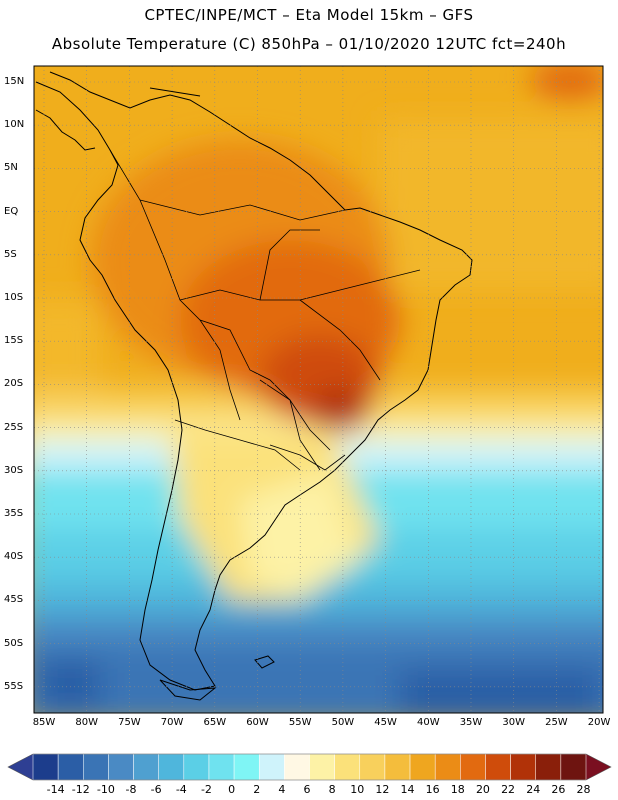 The image size is (618, 800). What do you see at coordinates (105, 789) in the screenshot?
I see `colorbar-label: -10` at bounding box center [105, 789].